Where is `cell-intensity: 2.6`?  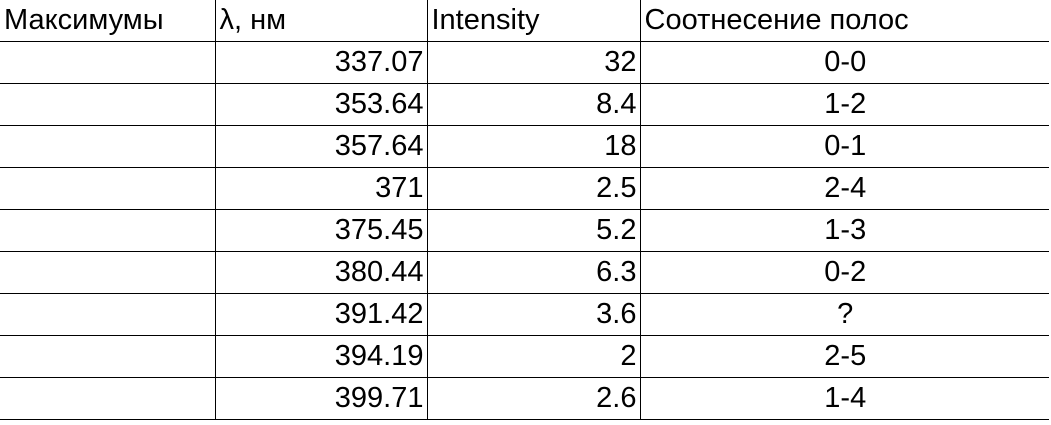
cell-intensity: 2.6 is located at coordinates (533, 398).